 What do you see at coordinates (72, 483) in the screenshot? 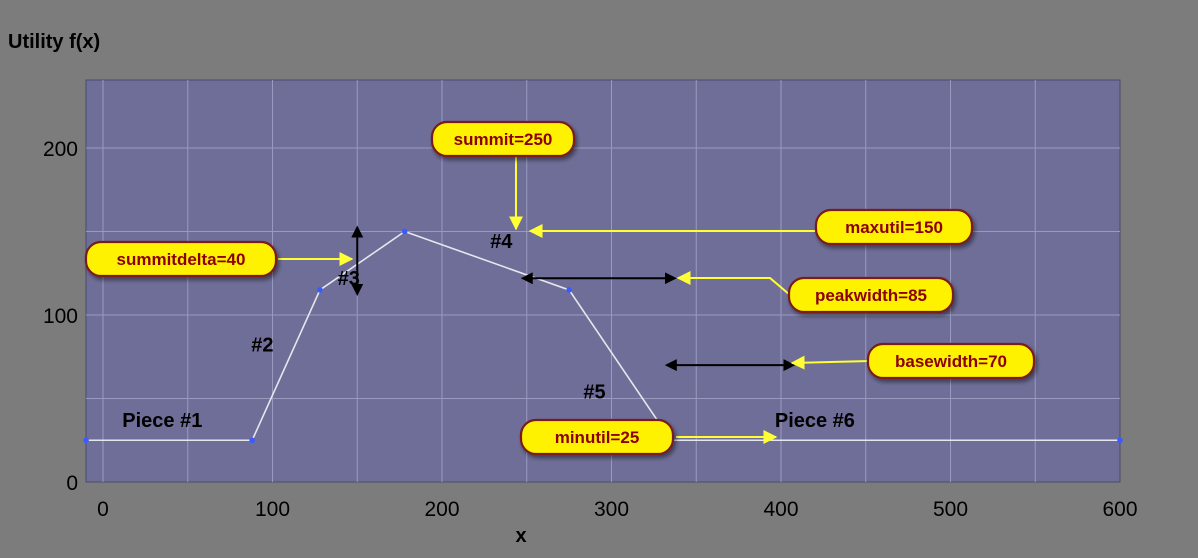
I see `y-tick-label: 0` at bounding box center [72, 483].